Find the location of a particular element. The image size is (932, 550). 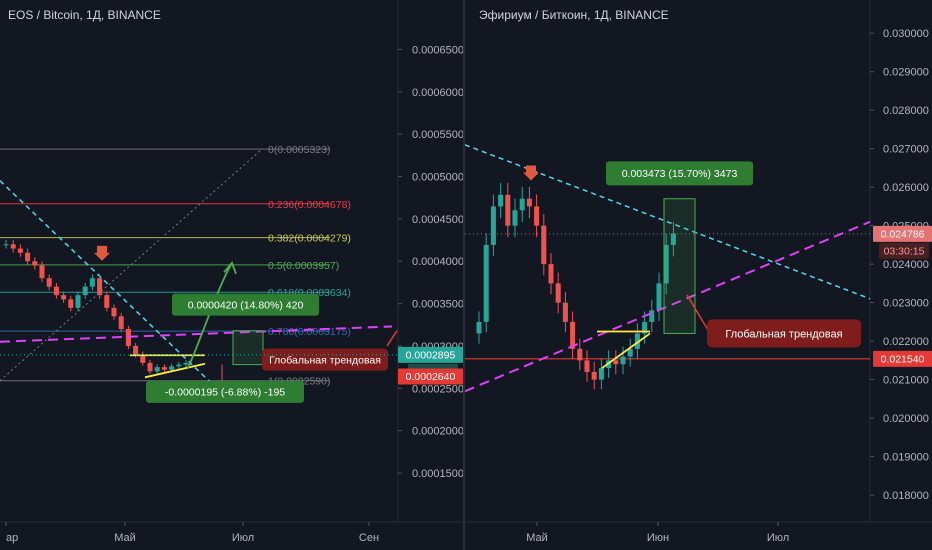

price-tick-label: 0.020000 is located at coordinates (906, 419).